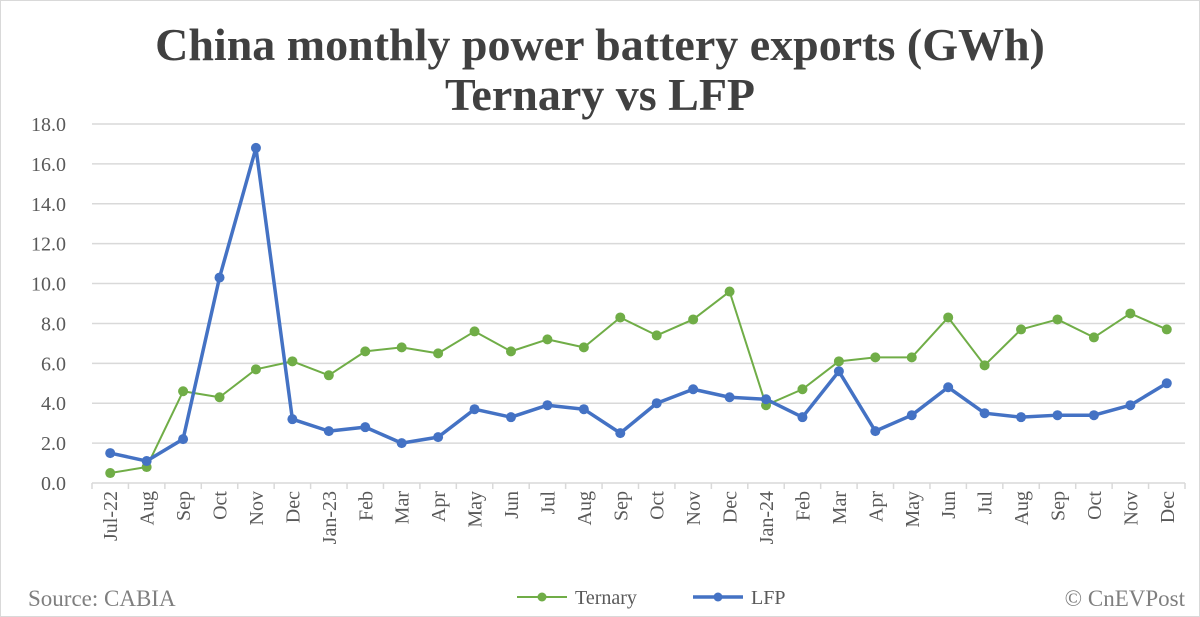 The width and height of the screenshot is (1200, 617). I want to click on y-tick-label: 6.0, so click(53, 364).